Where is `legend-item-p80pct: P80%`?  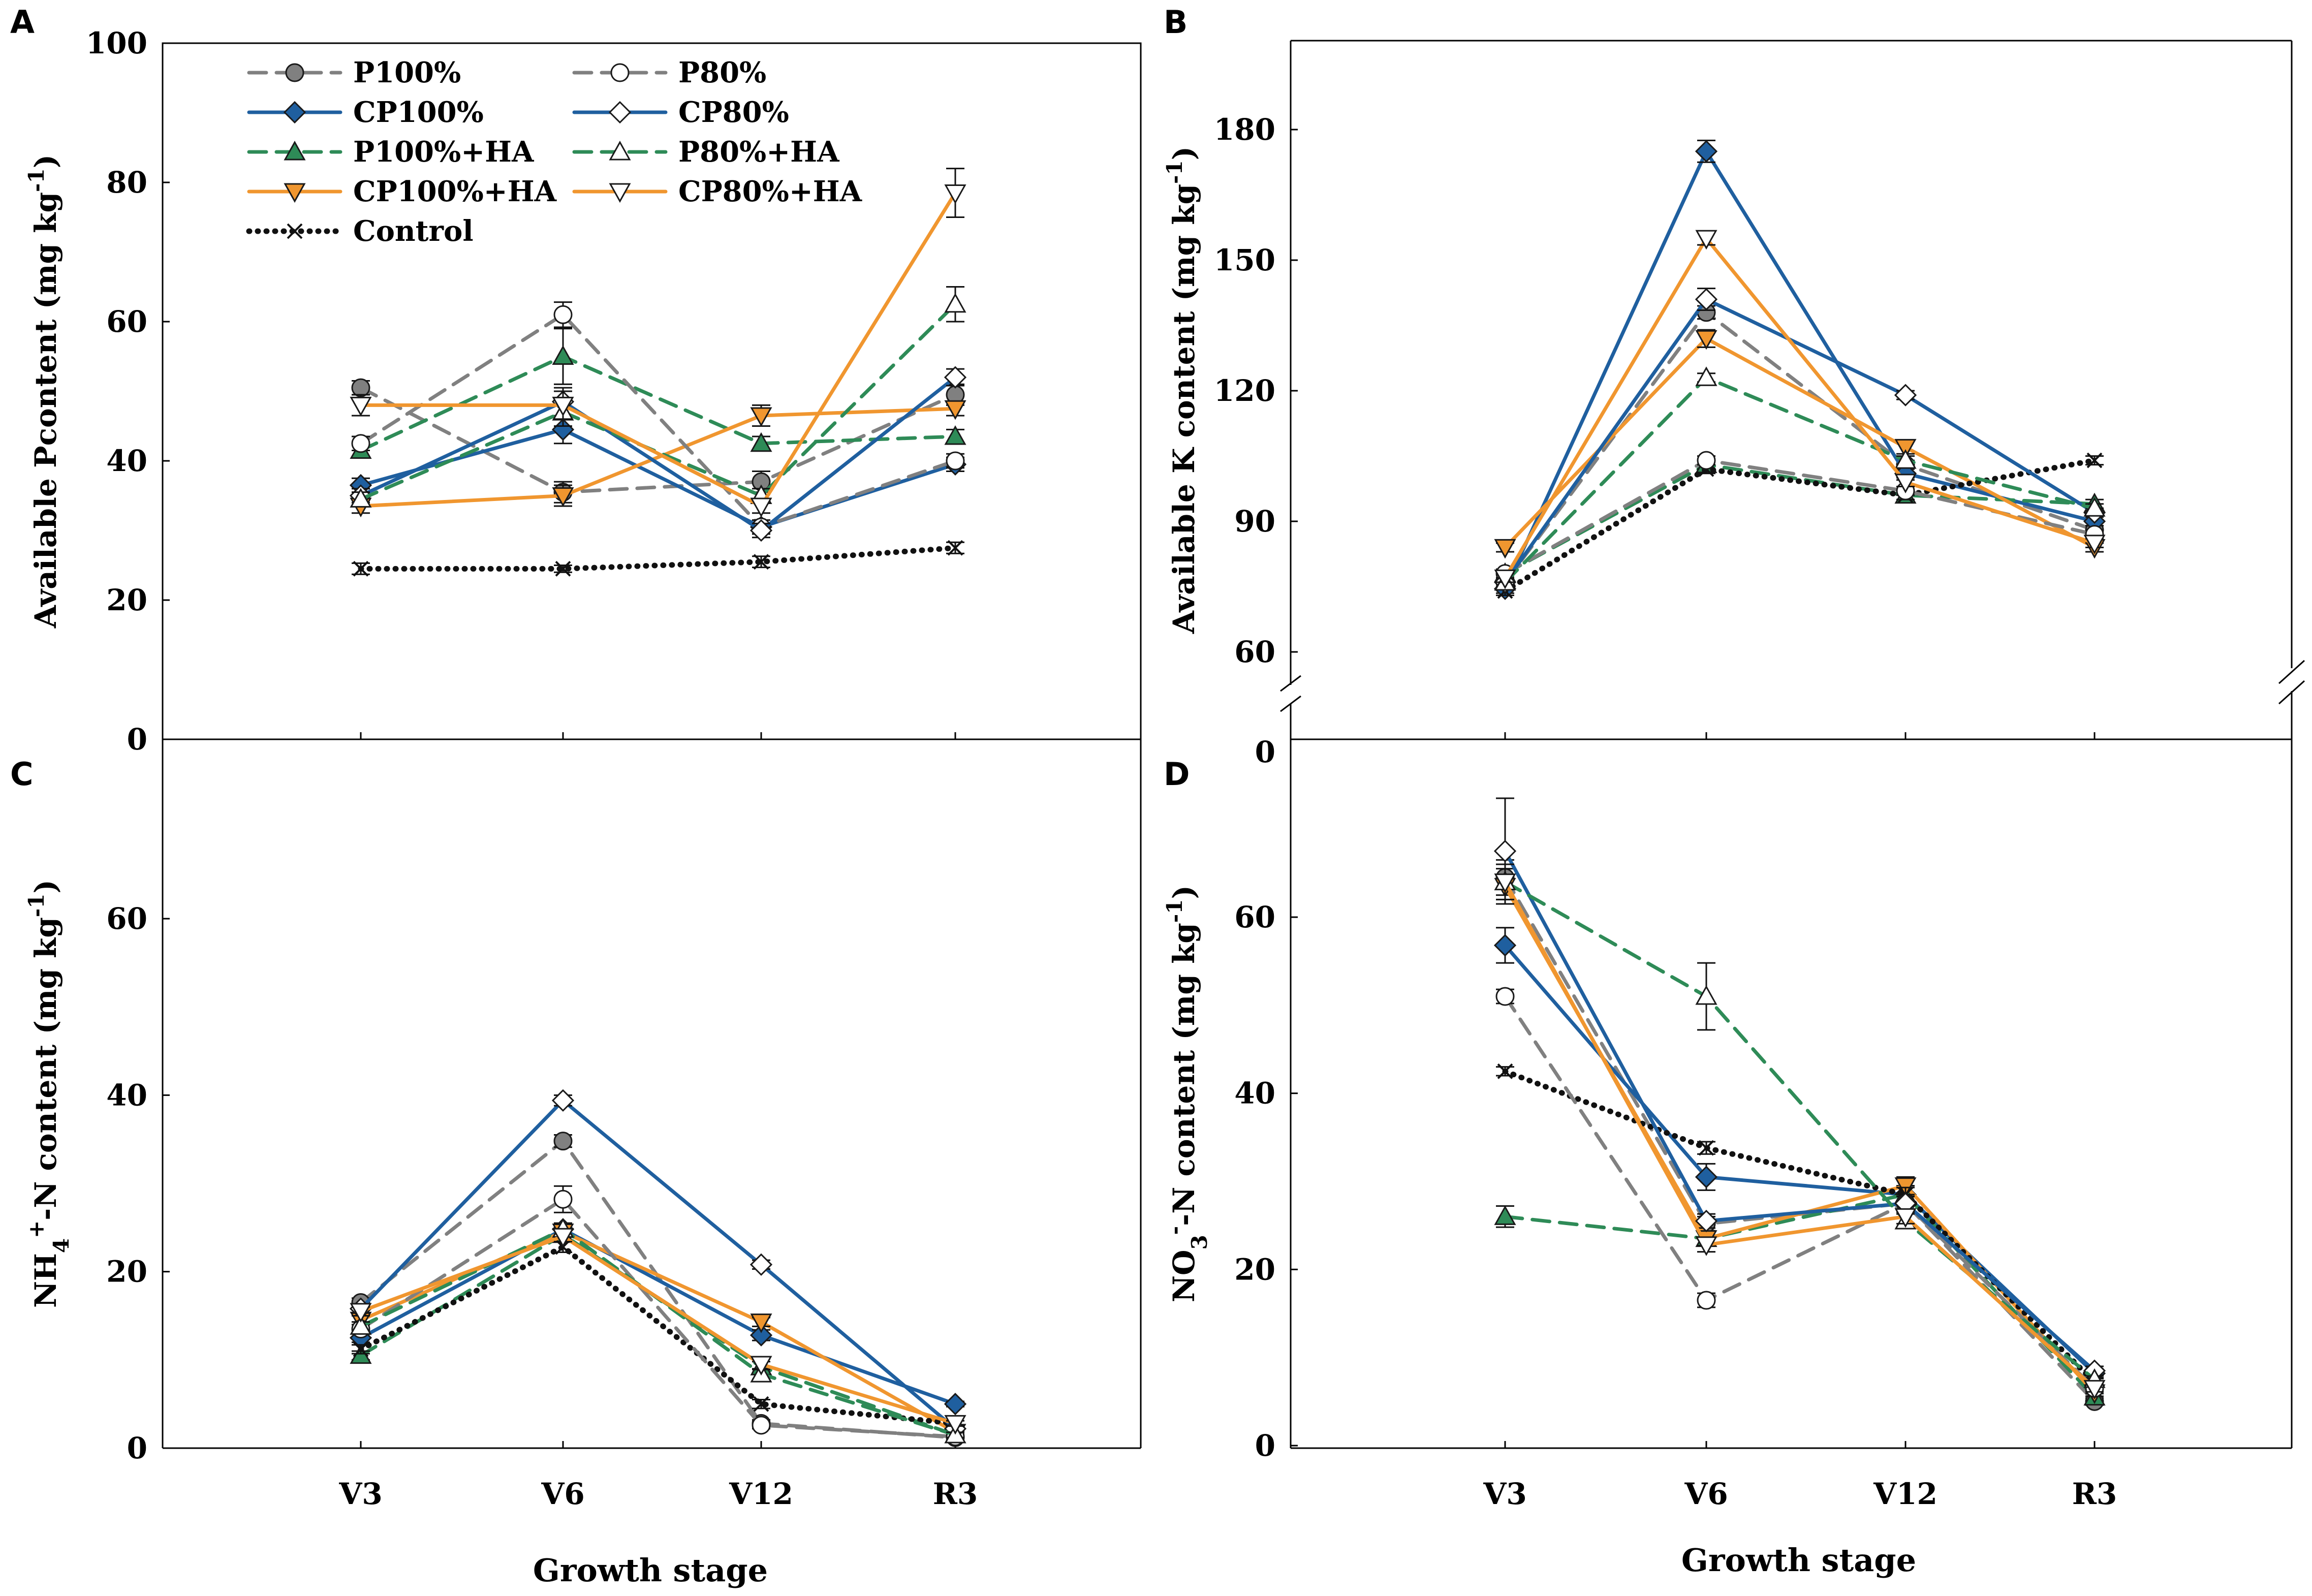
legend-item-p80pct: P80% is located at coordinates (669, 72).